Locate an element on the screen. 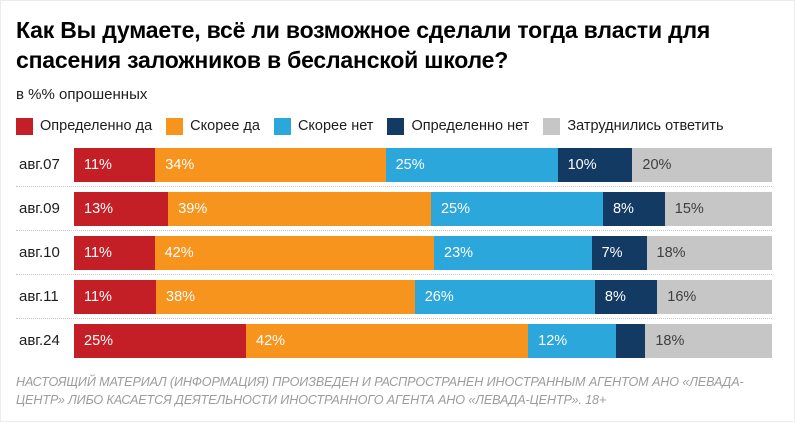  bar-segment: 38% is located at coordinates (285, 296).